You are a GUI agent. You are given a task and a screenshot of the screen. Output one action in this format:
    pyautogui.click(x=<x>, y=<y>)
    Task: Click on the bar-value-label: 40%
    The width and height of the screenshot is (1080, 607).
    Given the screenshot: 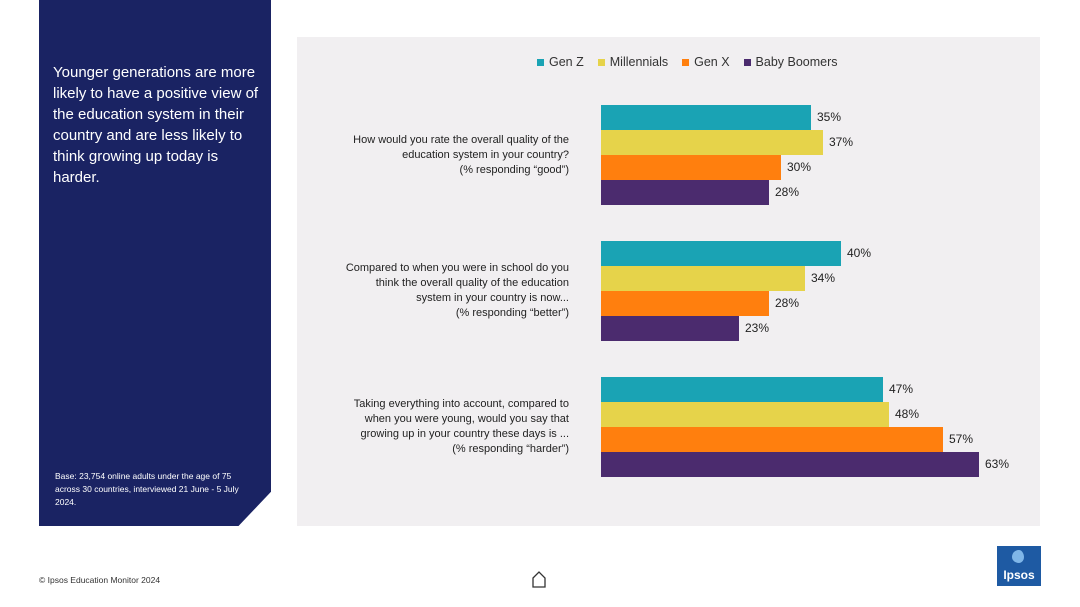 What is the action you would take?
    pyautogui.click(x=859, y=253)
    